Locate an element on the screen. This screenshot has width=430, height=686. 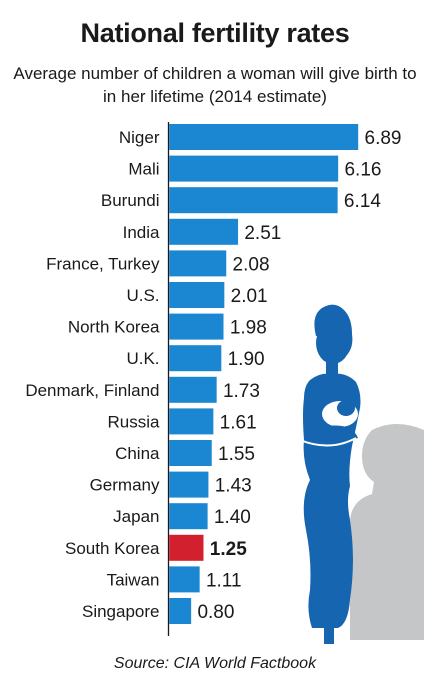
category-label: U.K. is located at coordinates (142, 358).